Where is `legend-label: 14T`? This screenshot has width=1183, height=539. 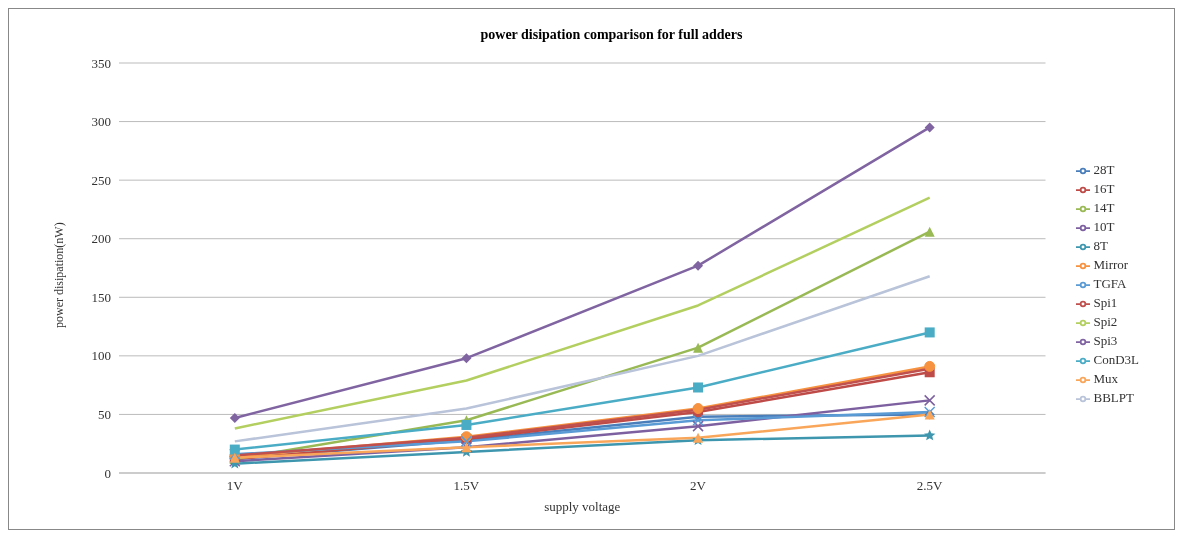
legend-label: 14T is located at coordinates (1104, 207).